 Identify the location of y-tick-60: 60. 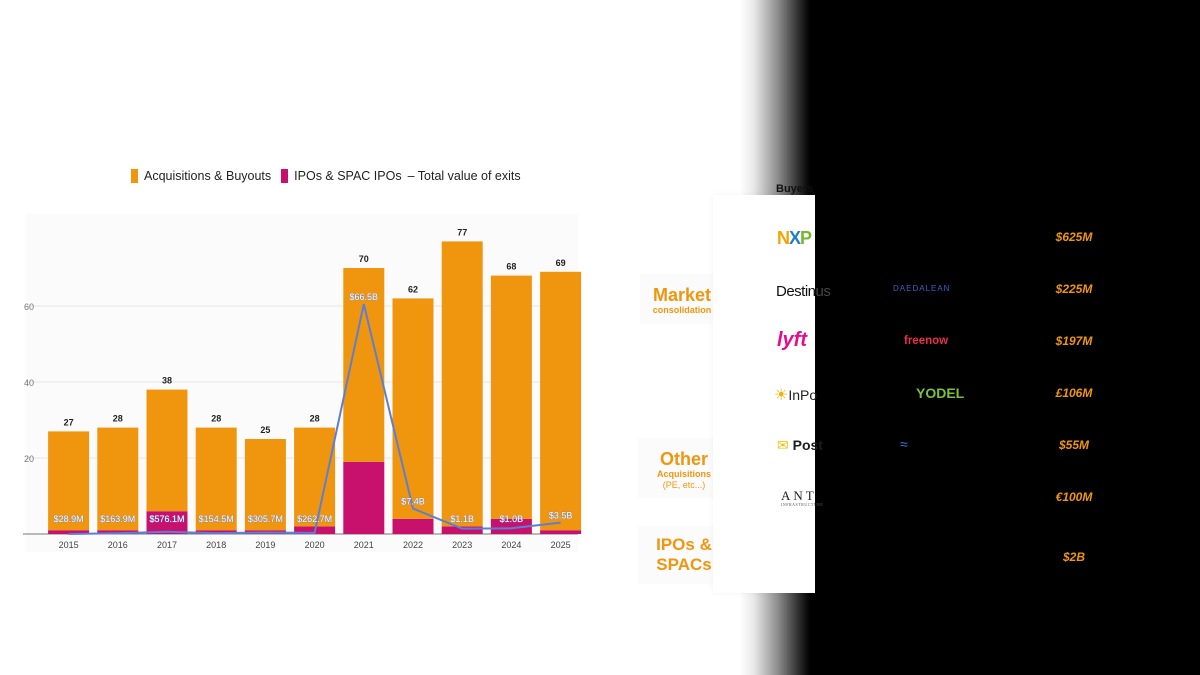
(29, 307).